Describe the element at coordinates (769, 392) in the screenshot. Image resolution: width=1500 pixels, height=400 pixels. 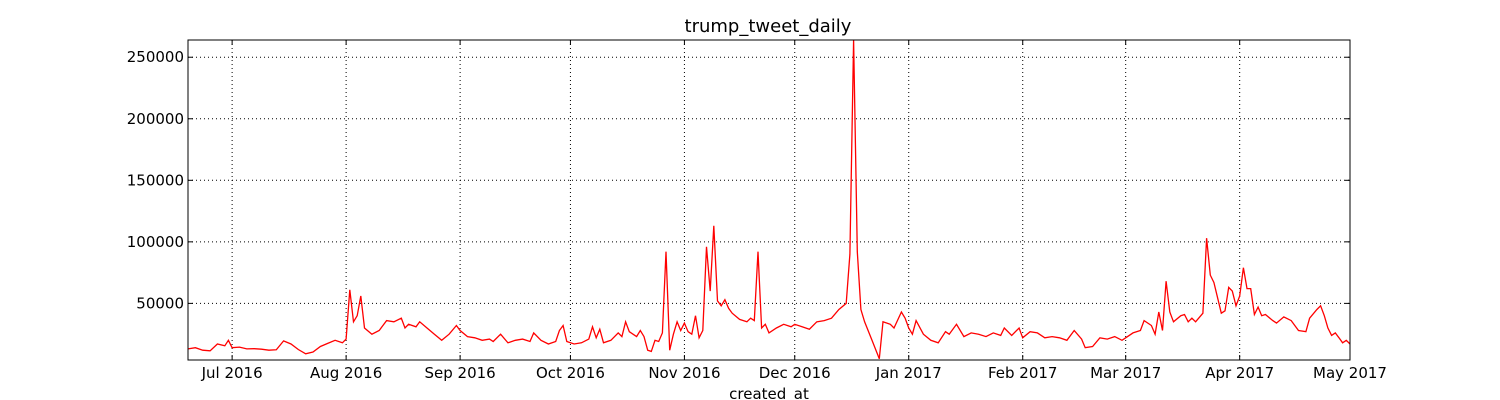
I see `x-axis-label: created_at` at that location.